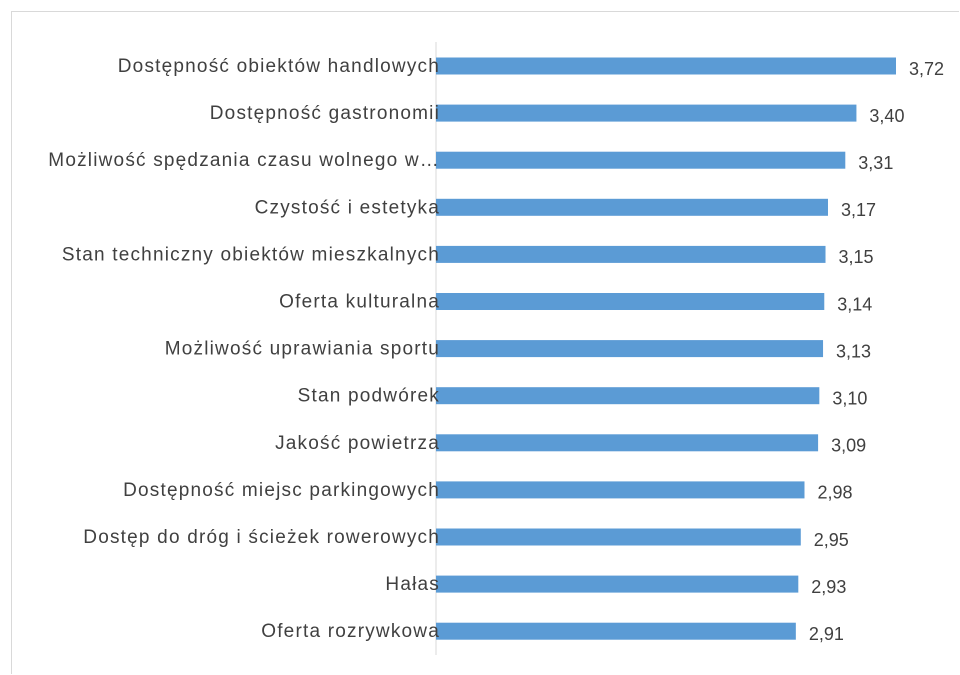 This screenshot has height=675, width=960. Describe the element at coordinates (834, 493) in the screenshot. I see `value-label-10: 2,98` at that location.